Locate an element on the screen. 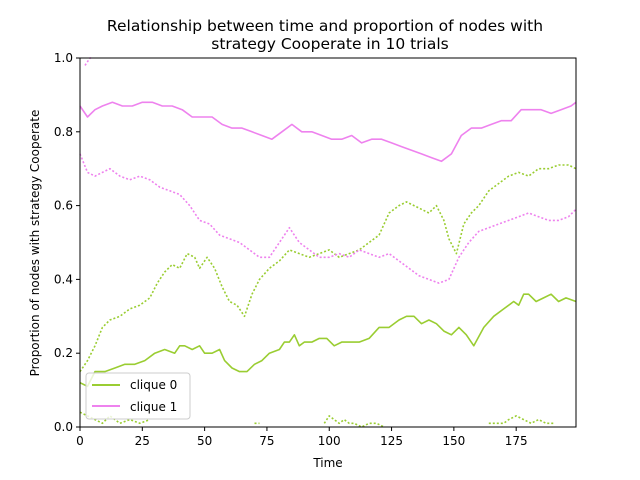 This screenshot has height=480, width=640. y-tick-label: 0.2 is located at coordinates (63, 353).